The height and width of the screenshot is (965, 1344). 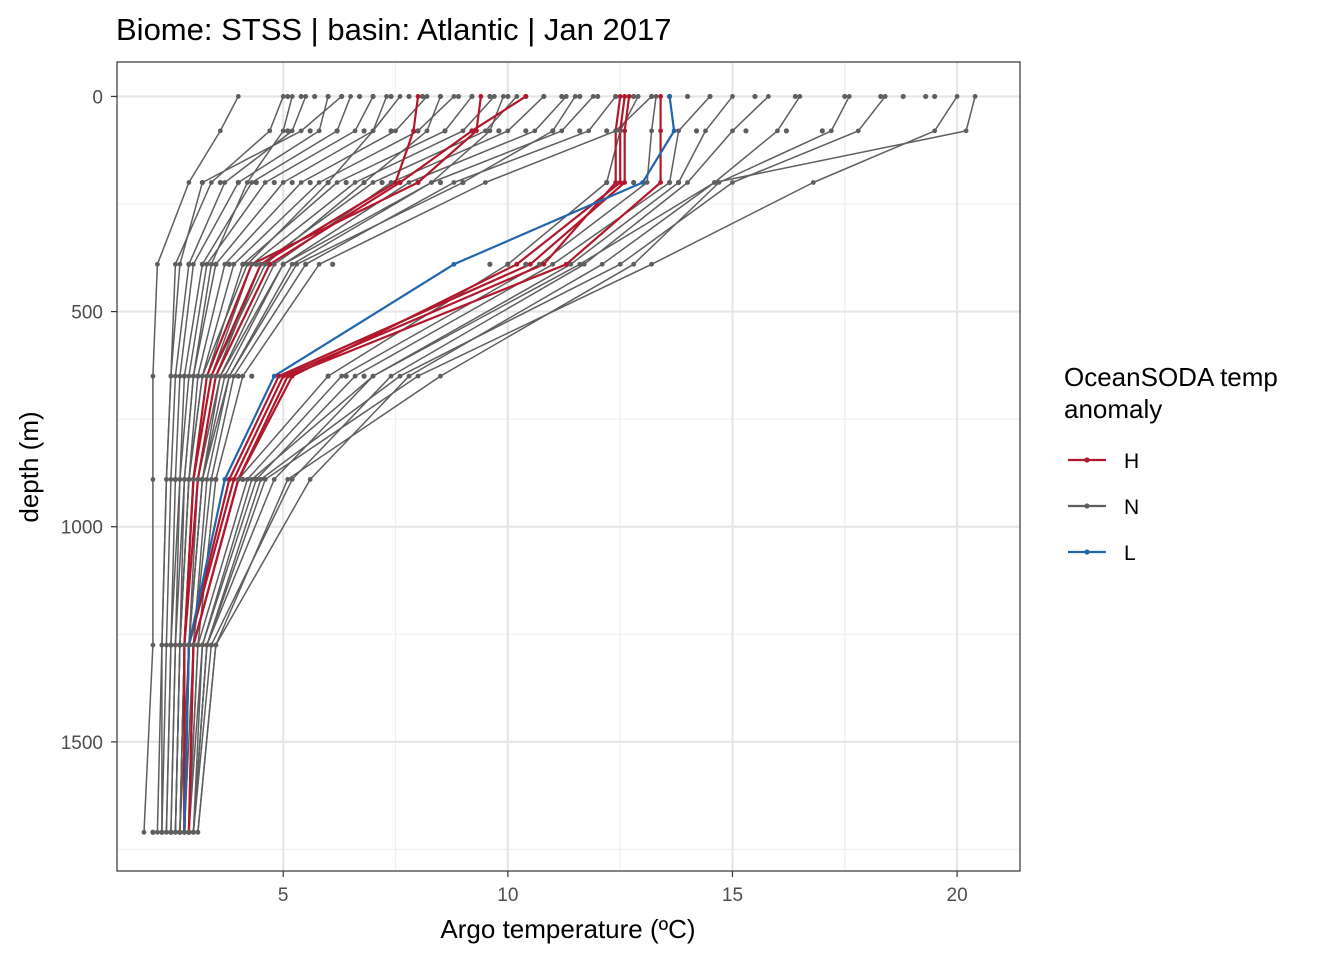 What do you see at coordinates (283, 895) in the screenshot?
I see `x-tick-label: 5` at bounding box center [283, 895].